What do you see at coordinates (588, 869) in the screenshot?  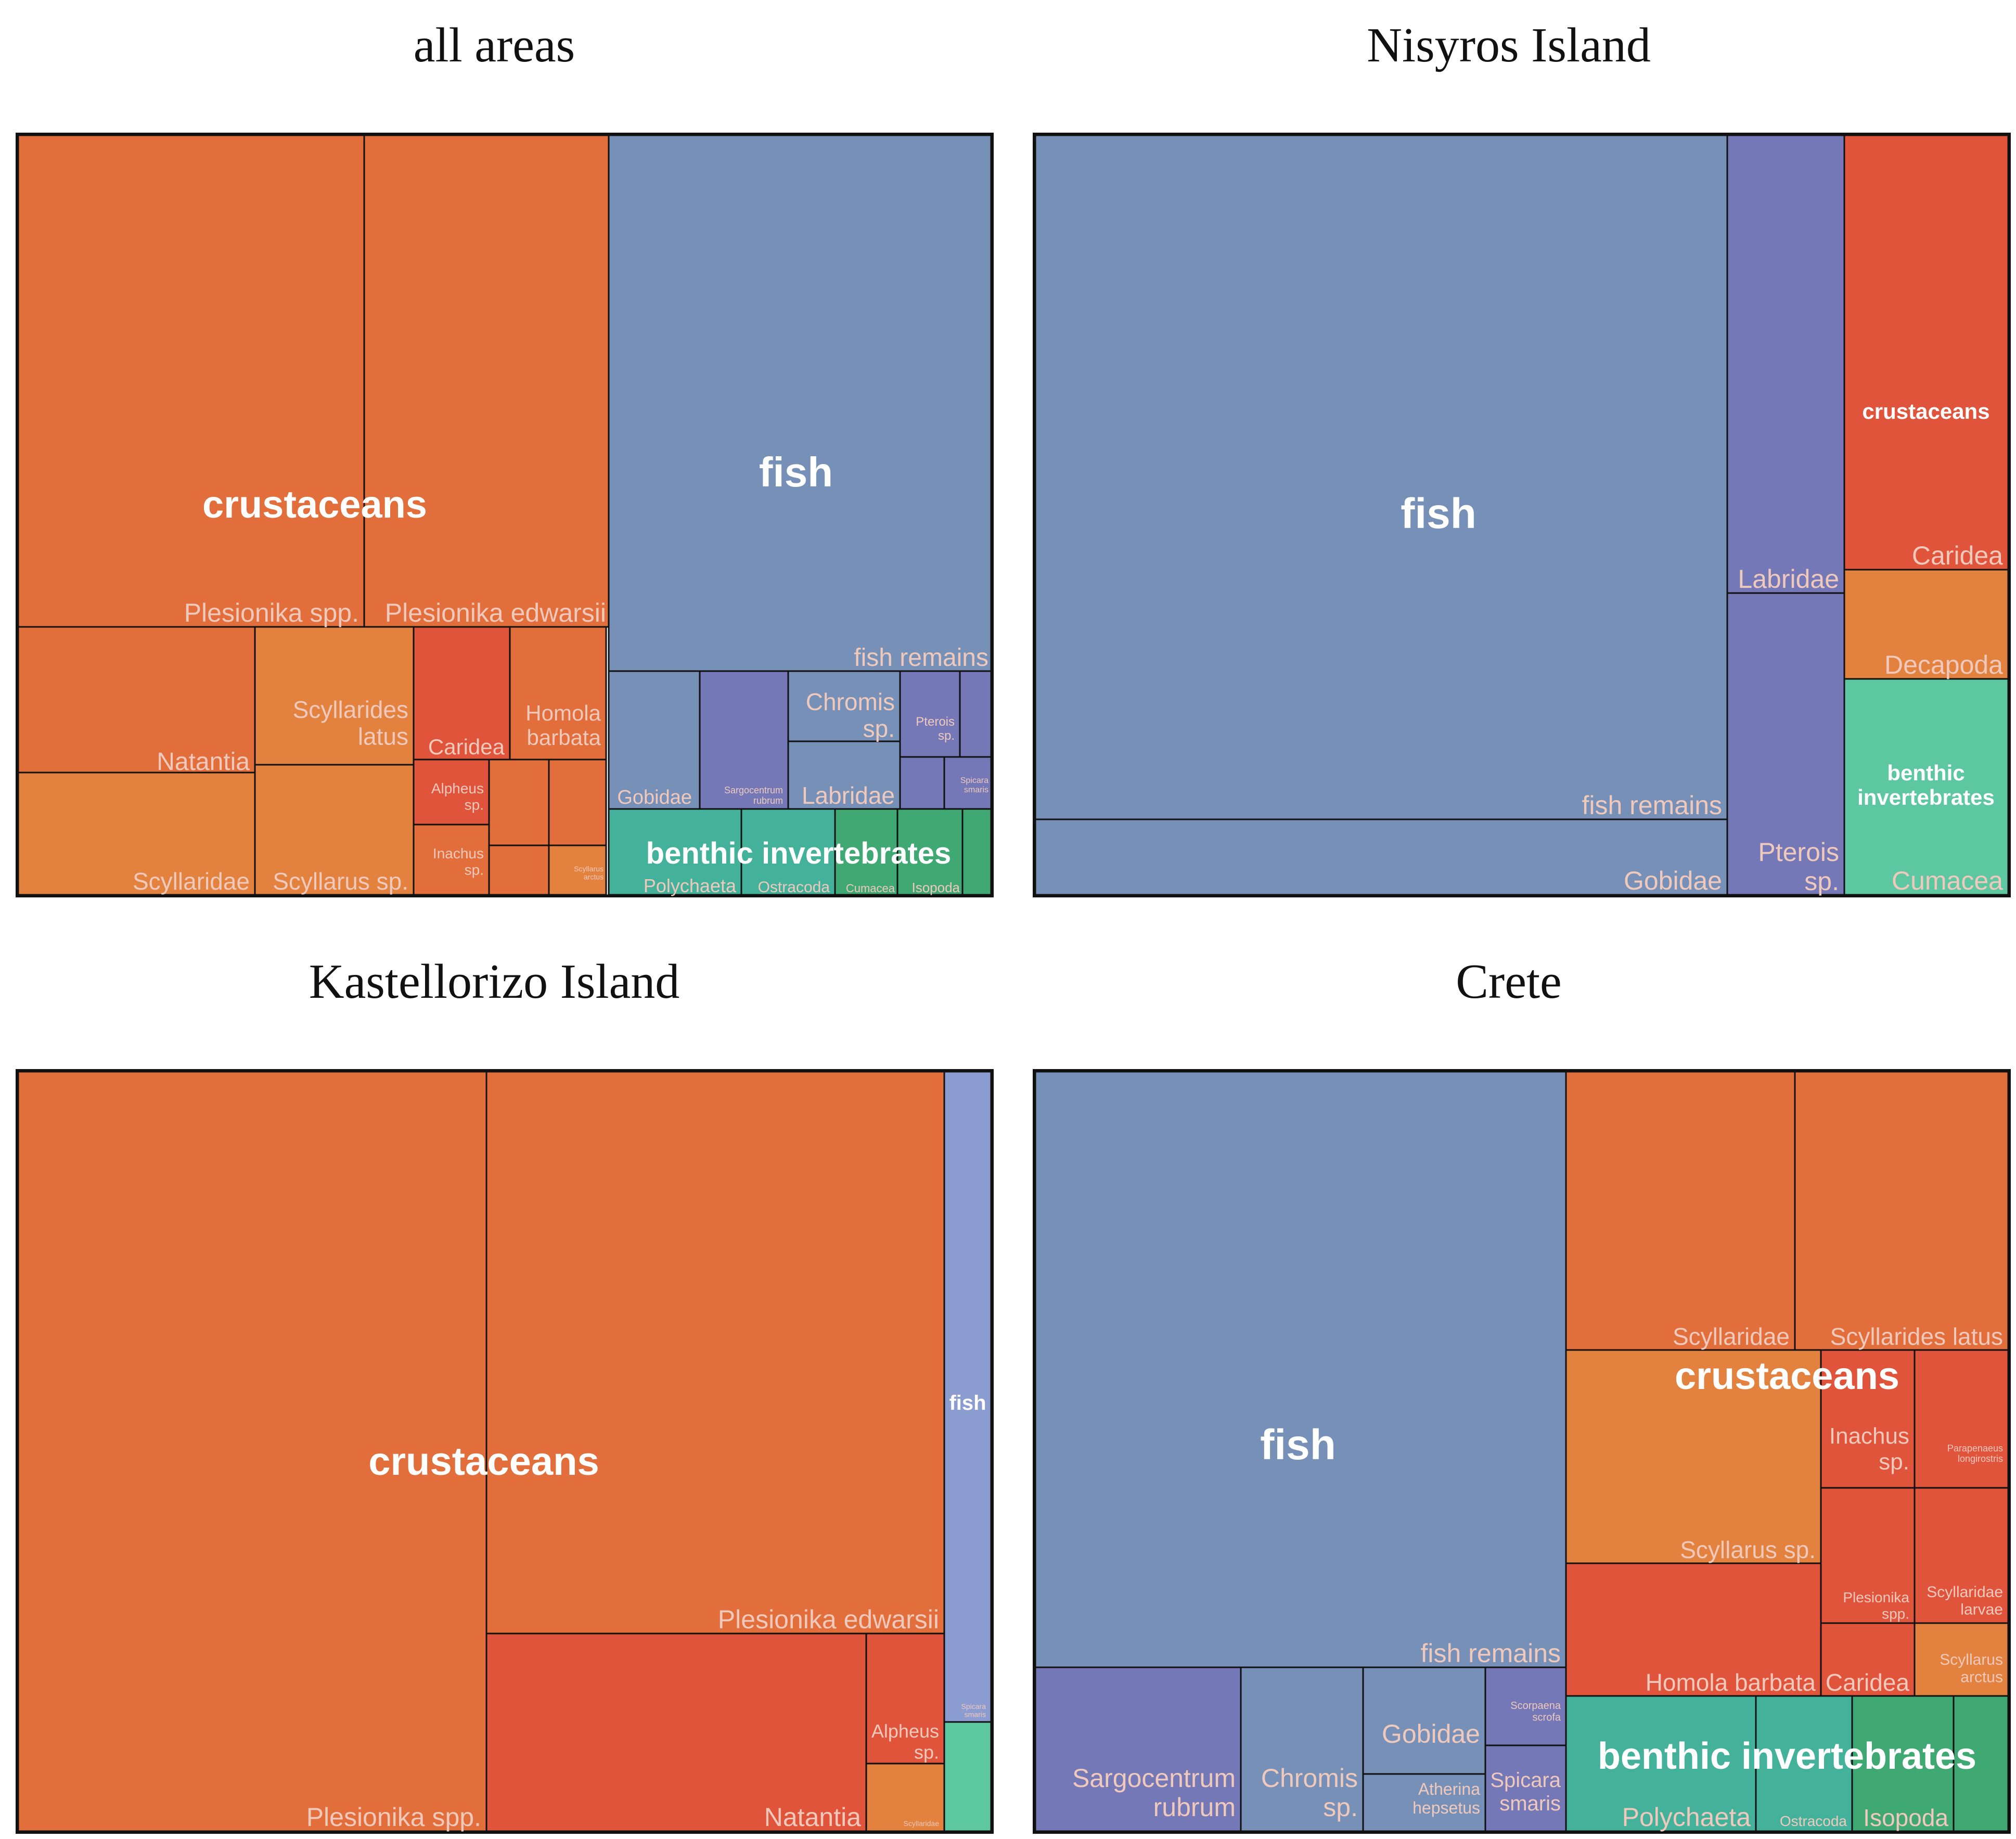 I see `label-scyllarus-arctus-line1: Scyllarus` at bounding box center [588, 869].